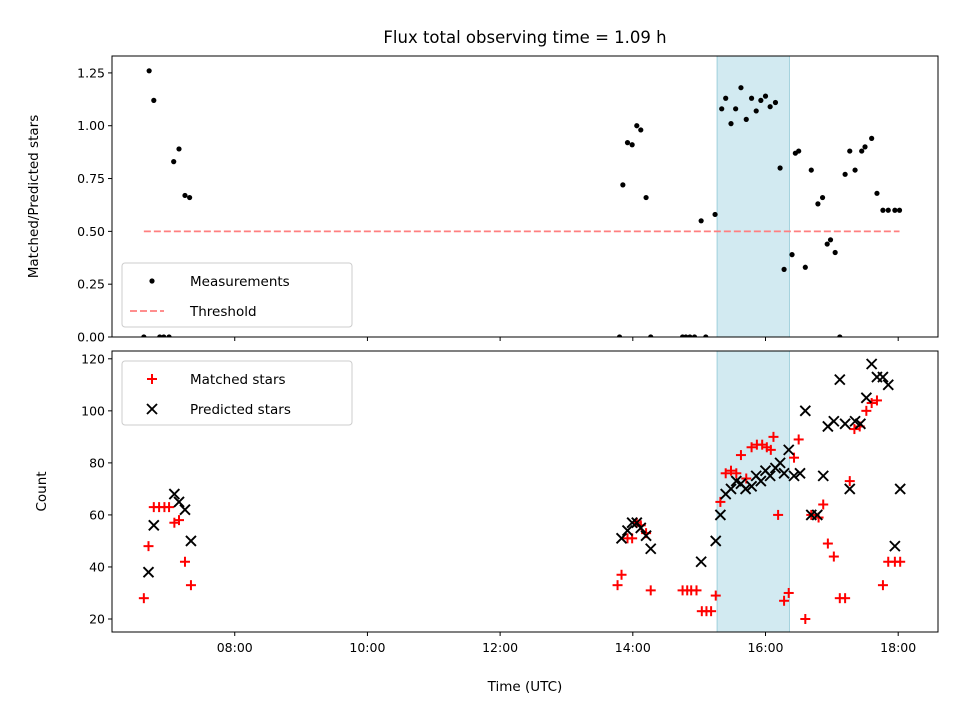  What do you see at coordinates (91, 72) in the screenshot?
I see `y-tick-label: 1.25` at bounding box center [91, 72].